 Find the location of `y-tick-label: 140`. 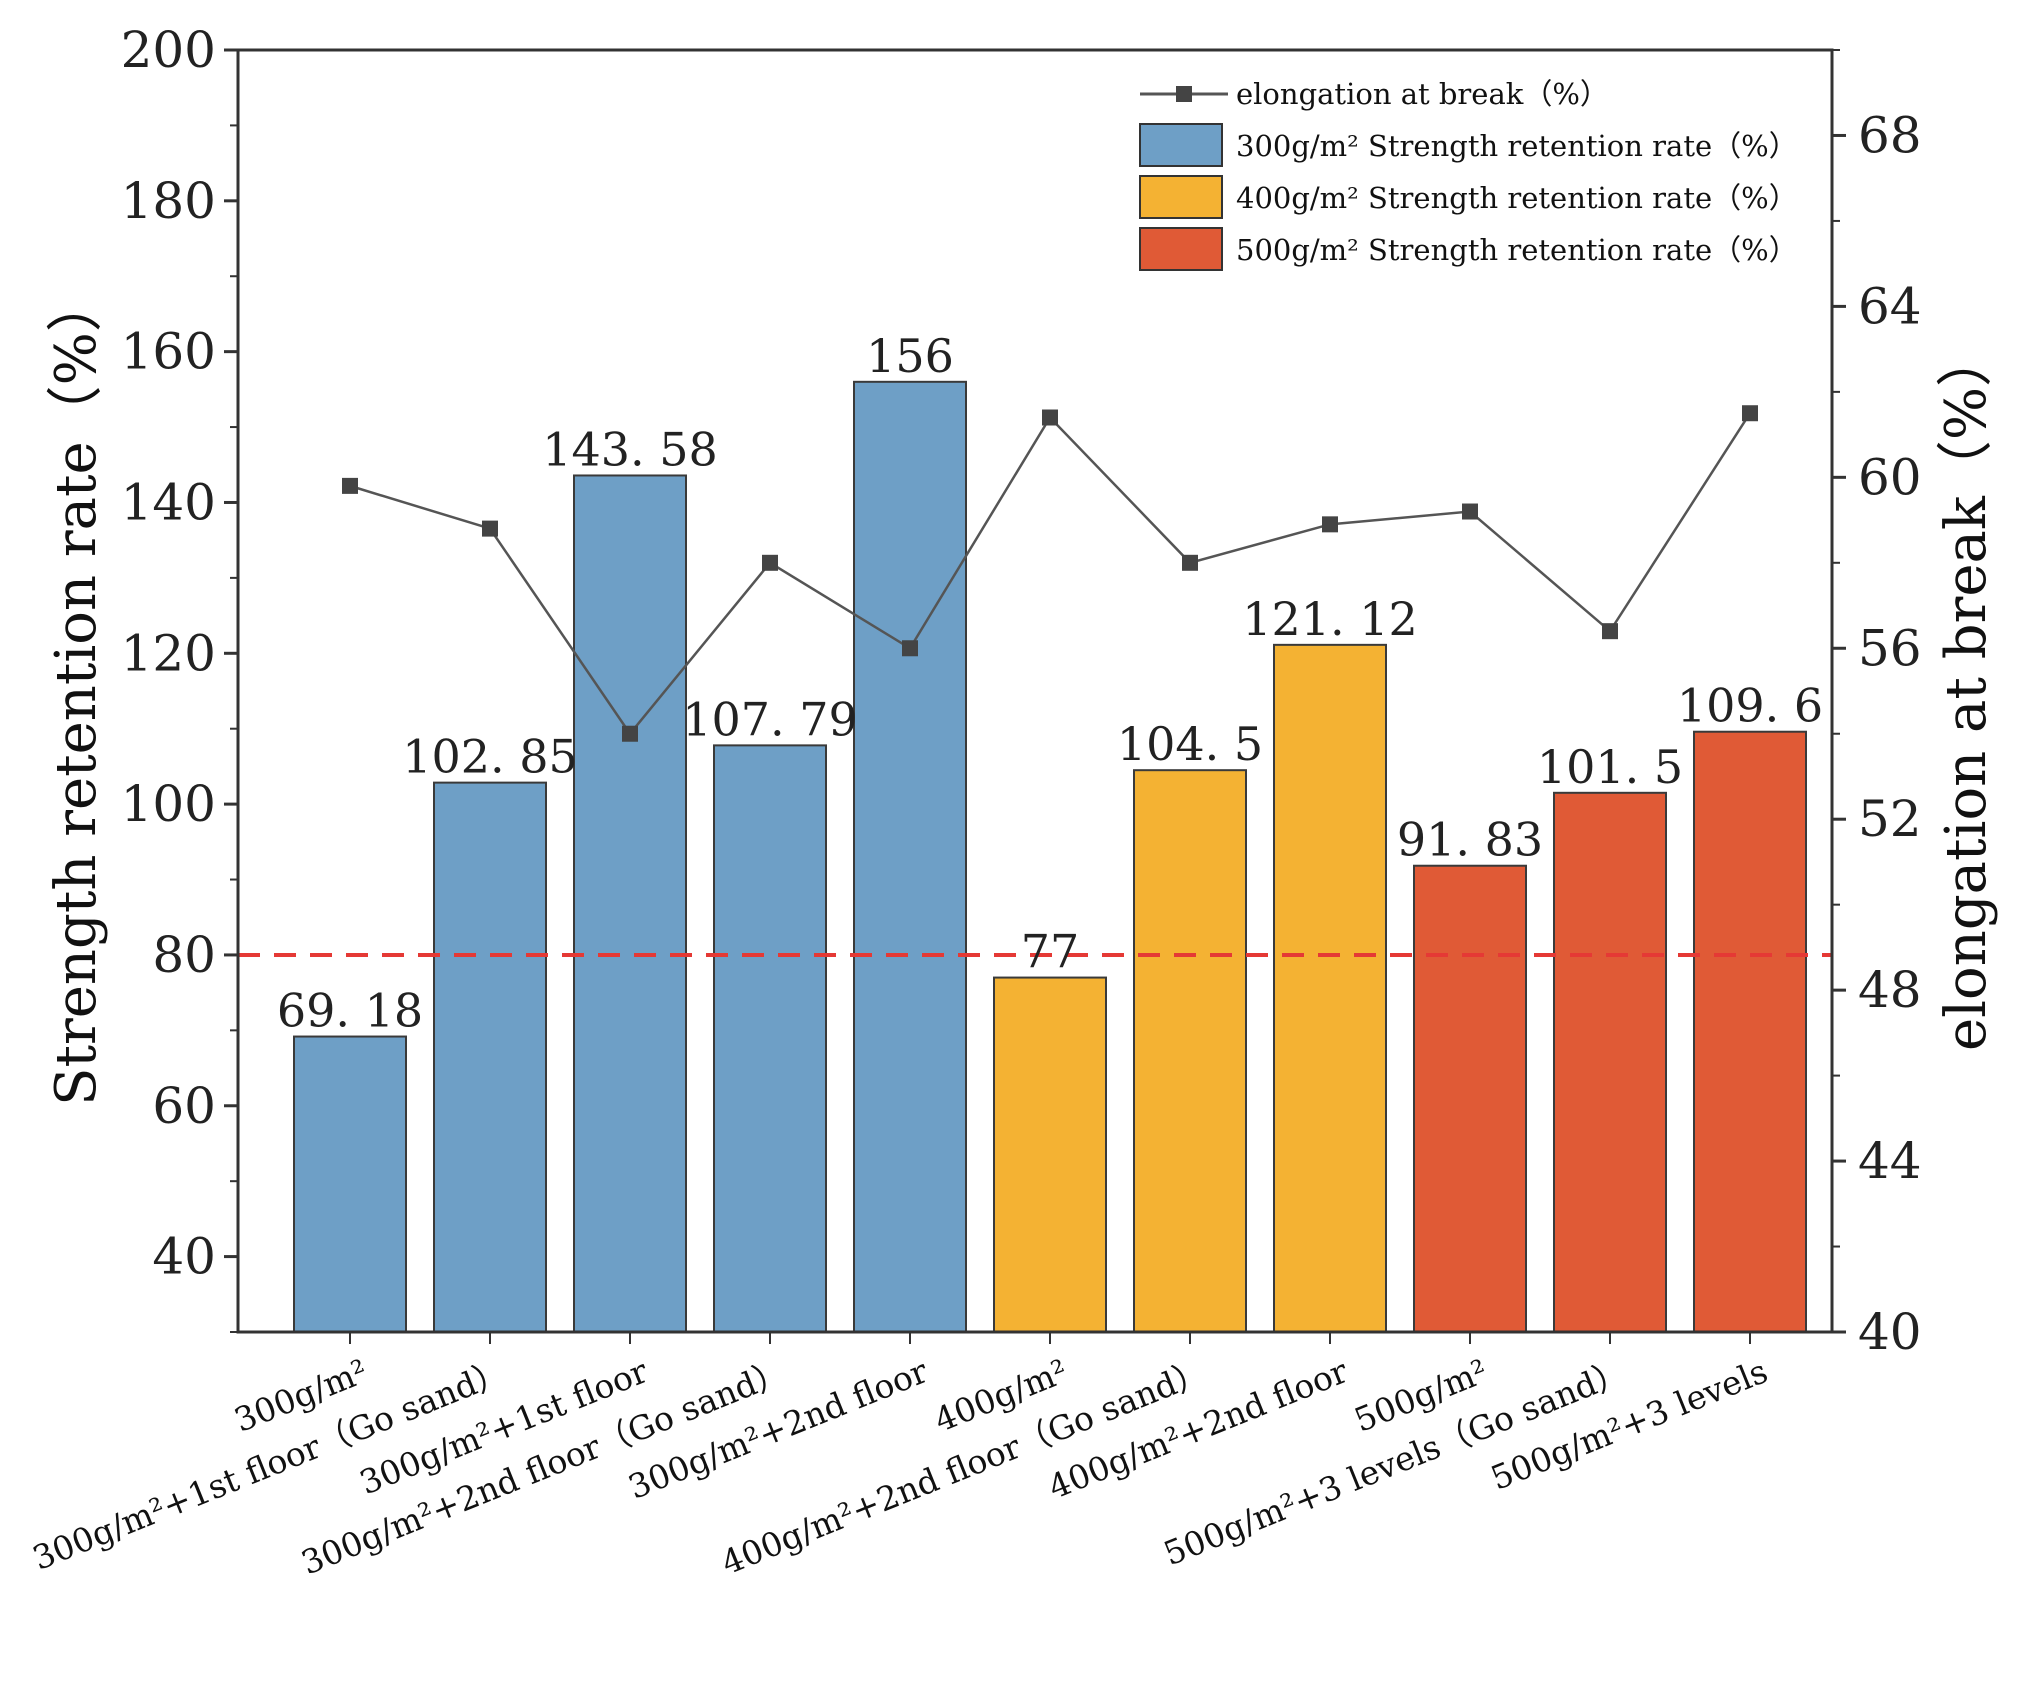

y-tick-label: 140 is located at coordinates (168, 502).